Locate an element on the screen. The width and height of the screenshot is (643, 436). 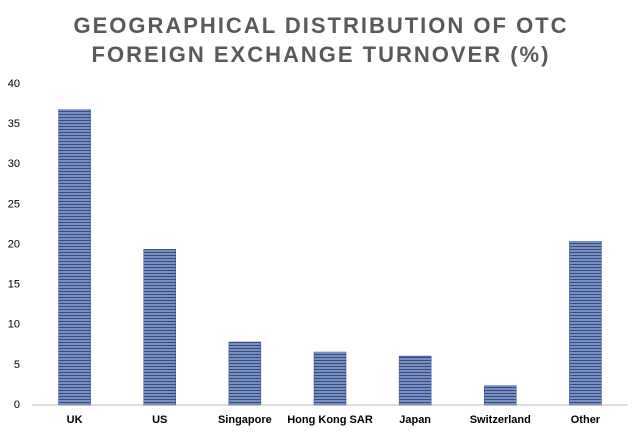
x-tick-label: US is located at coordinates (159, 420).